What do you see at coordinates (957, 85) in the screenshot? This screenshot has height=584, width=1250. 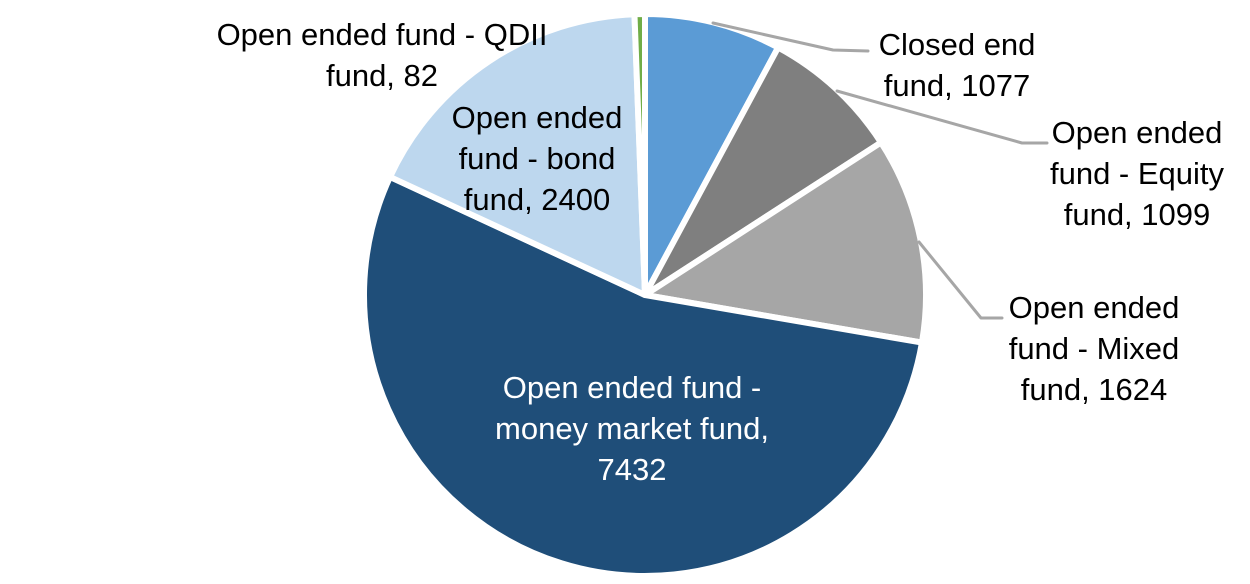 I see `label-line: fund, 1077` at bounding box center [957, 85].